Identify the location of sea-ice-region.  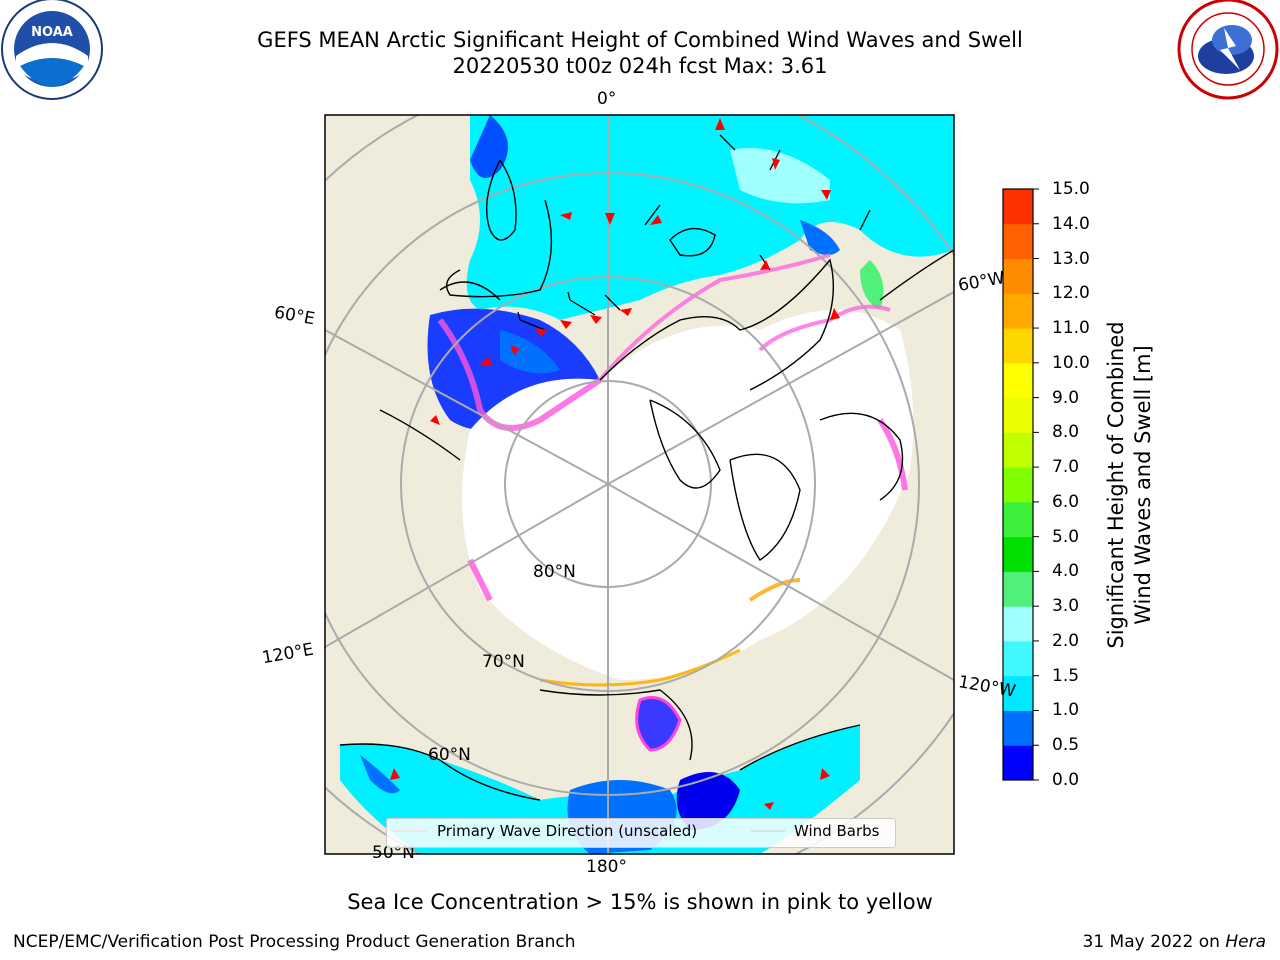
(688, 495).